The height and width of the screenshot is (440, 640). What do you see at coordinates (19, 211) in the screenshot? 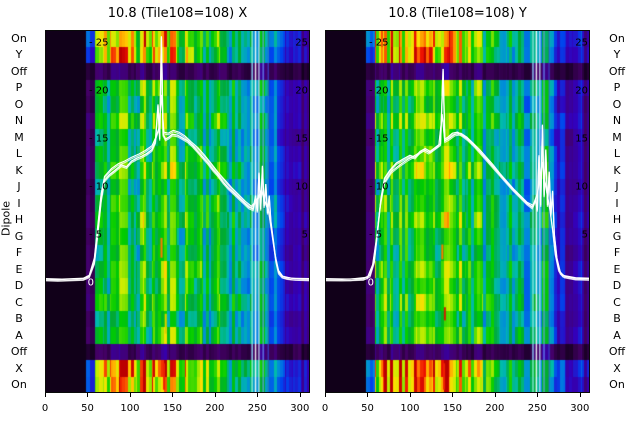
I see `dipole-labels-left: On Y Off P O N M L K J I H G F E D C B A Off X On` at bounding box center [19, 211].